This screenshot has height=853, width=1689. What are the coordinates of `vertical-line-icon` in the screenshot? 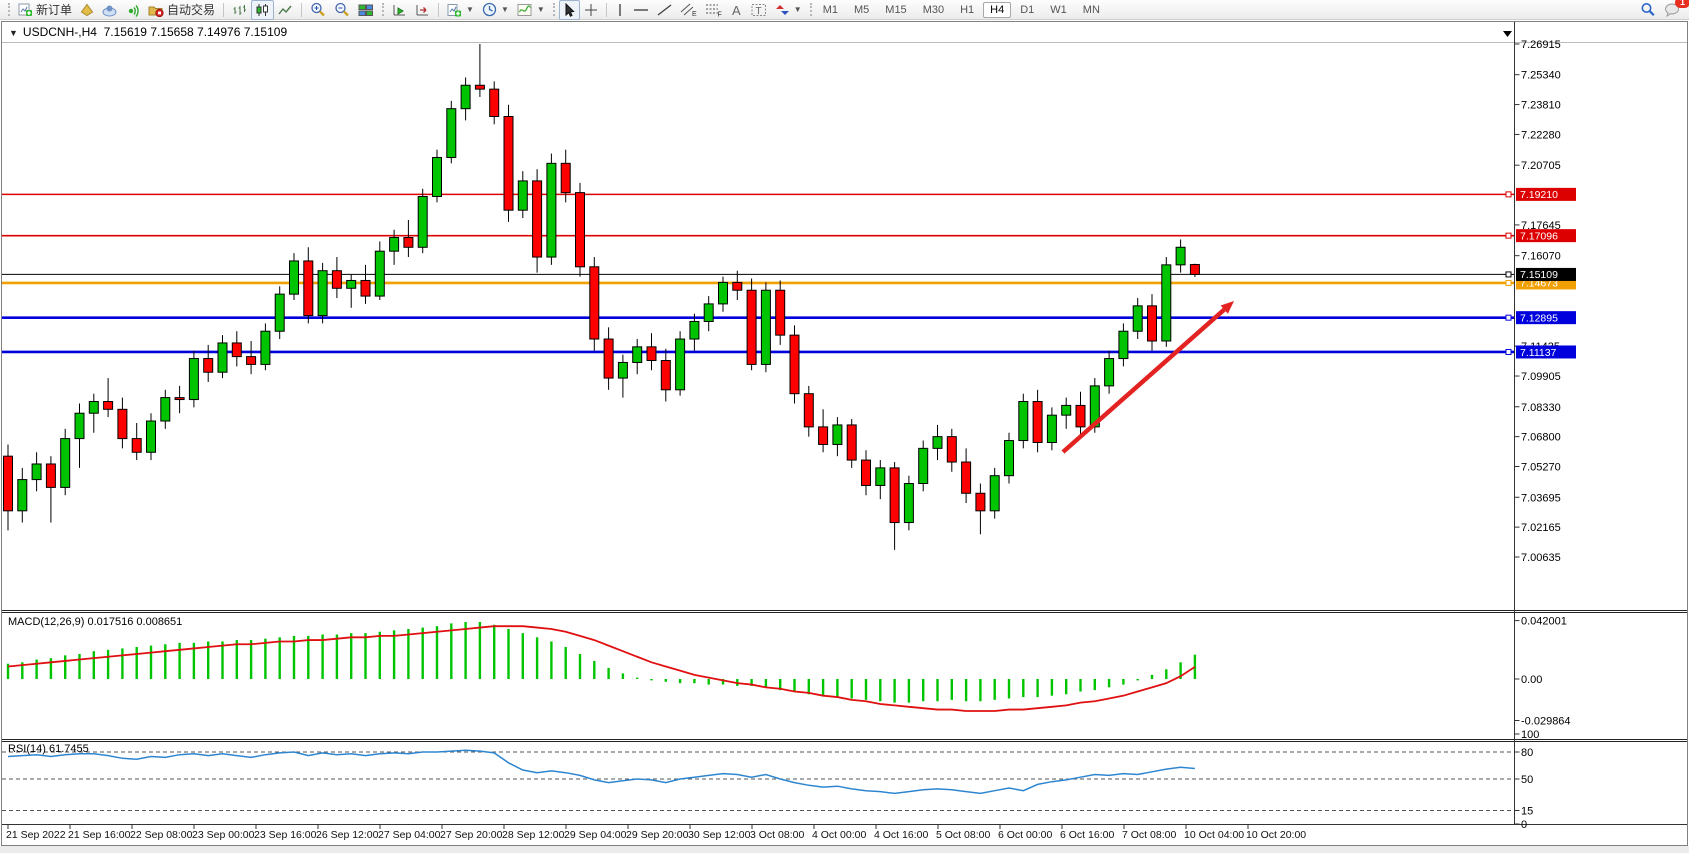 It's located at (620, 9).